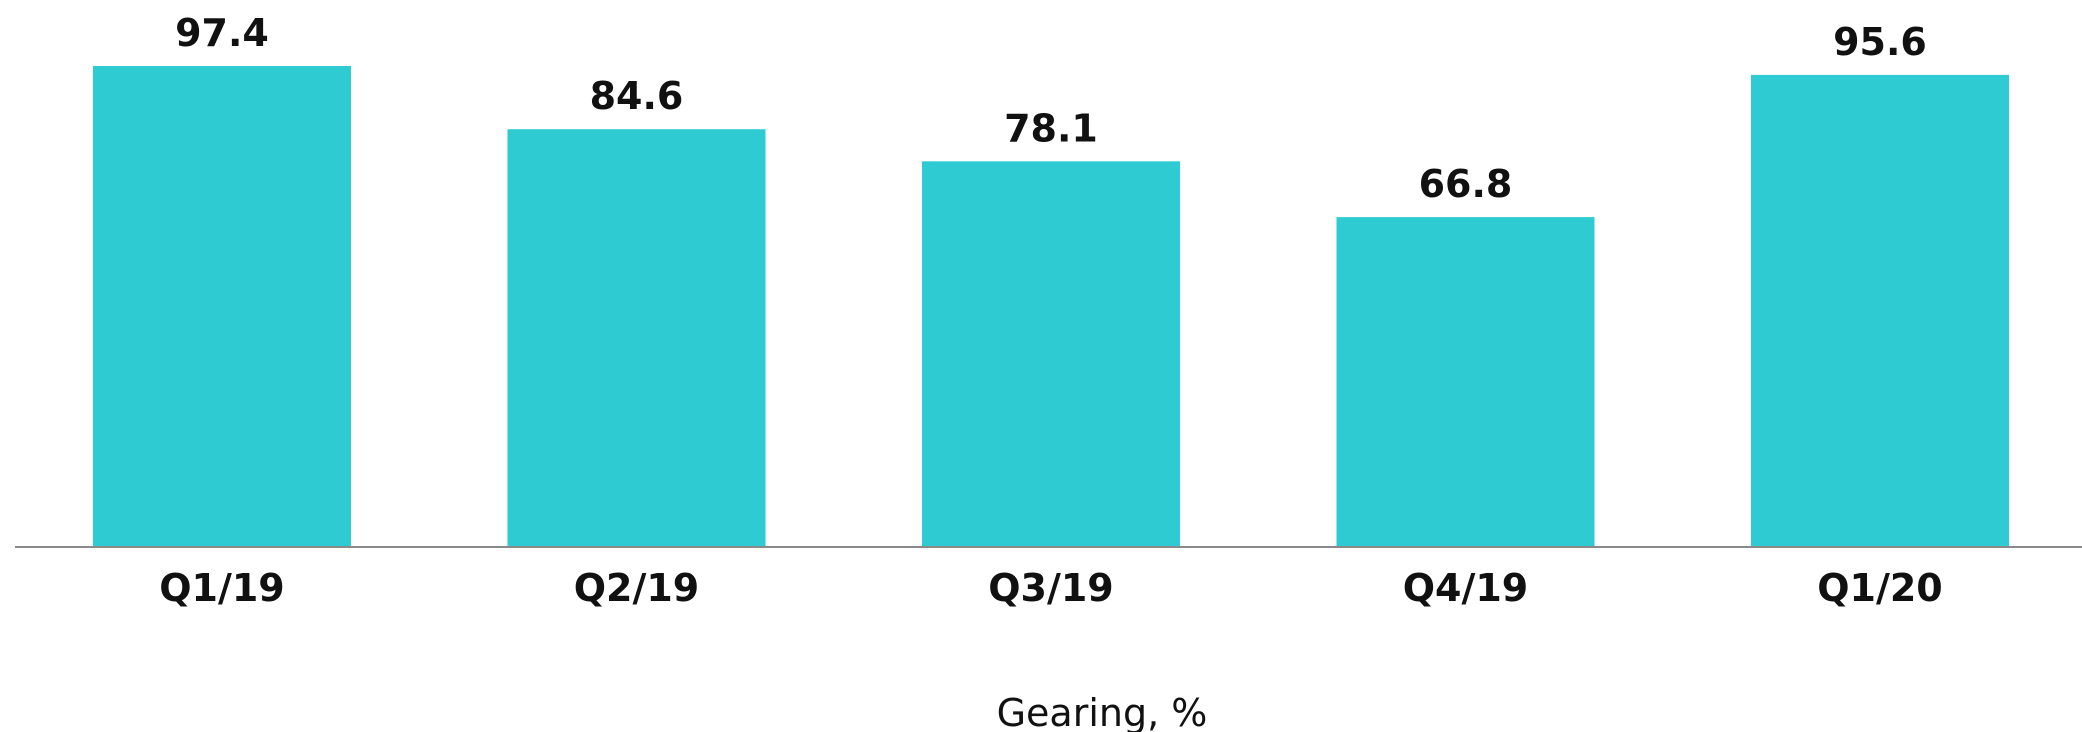  What do you see at coordinates (222, 588) in the screenshot?
I see `category-label-q1-19: Q1/19` at bounding box center [222, 588].